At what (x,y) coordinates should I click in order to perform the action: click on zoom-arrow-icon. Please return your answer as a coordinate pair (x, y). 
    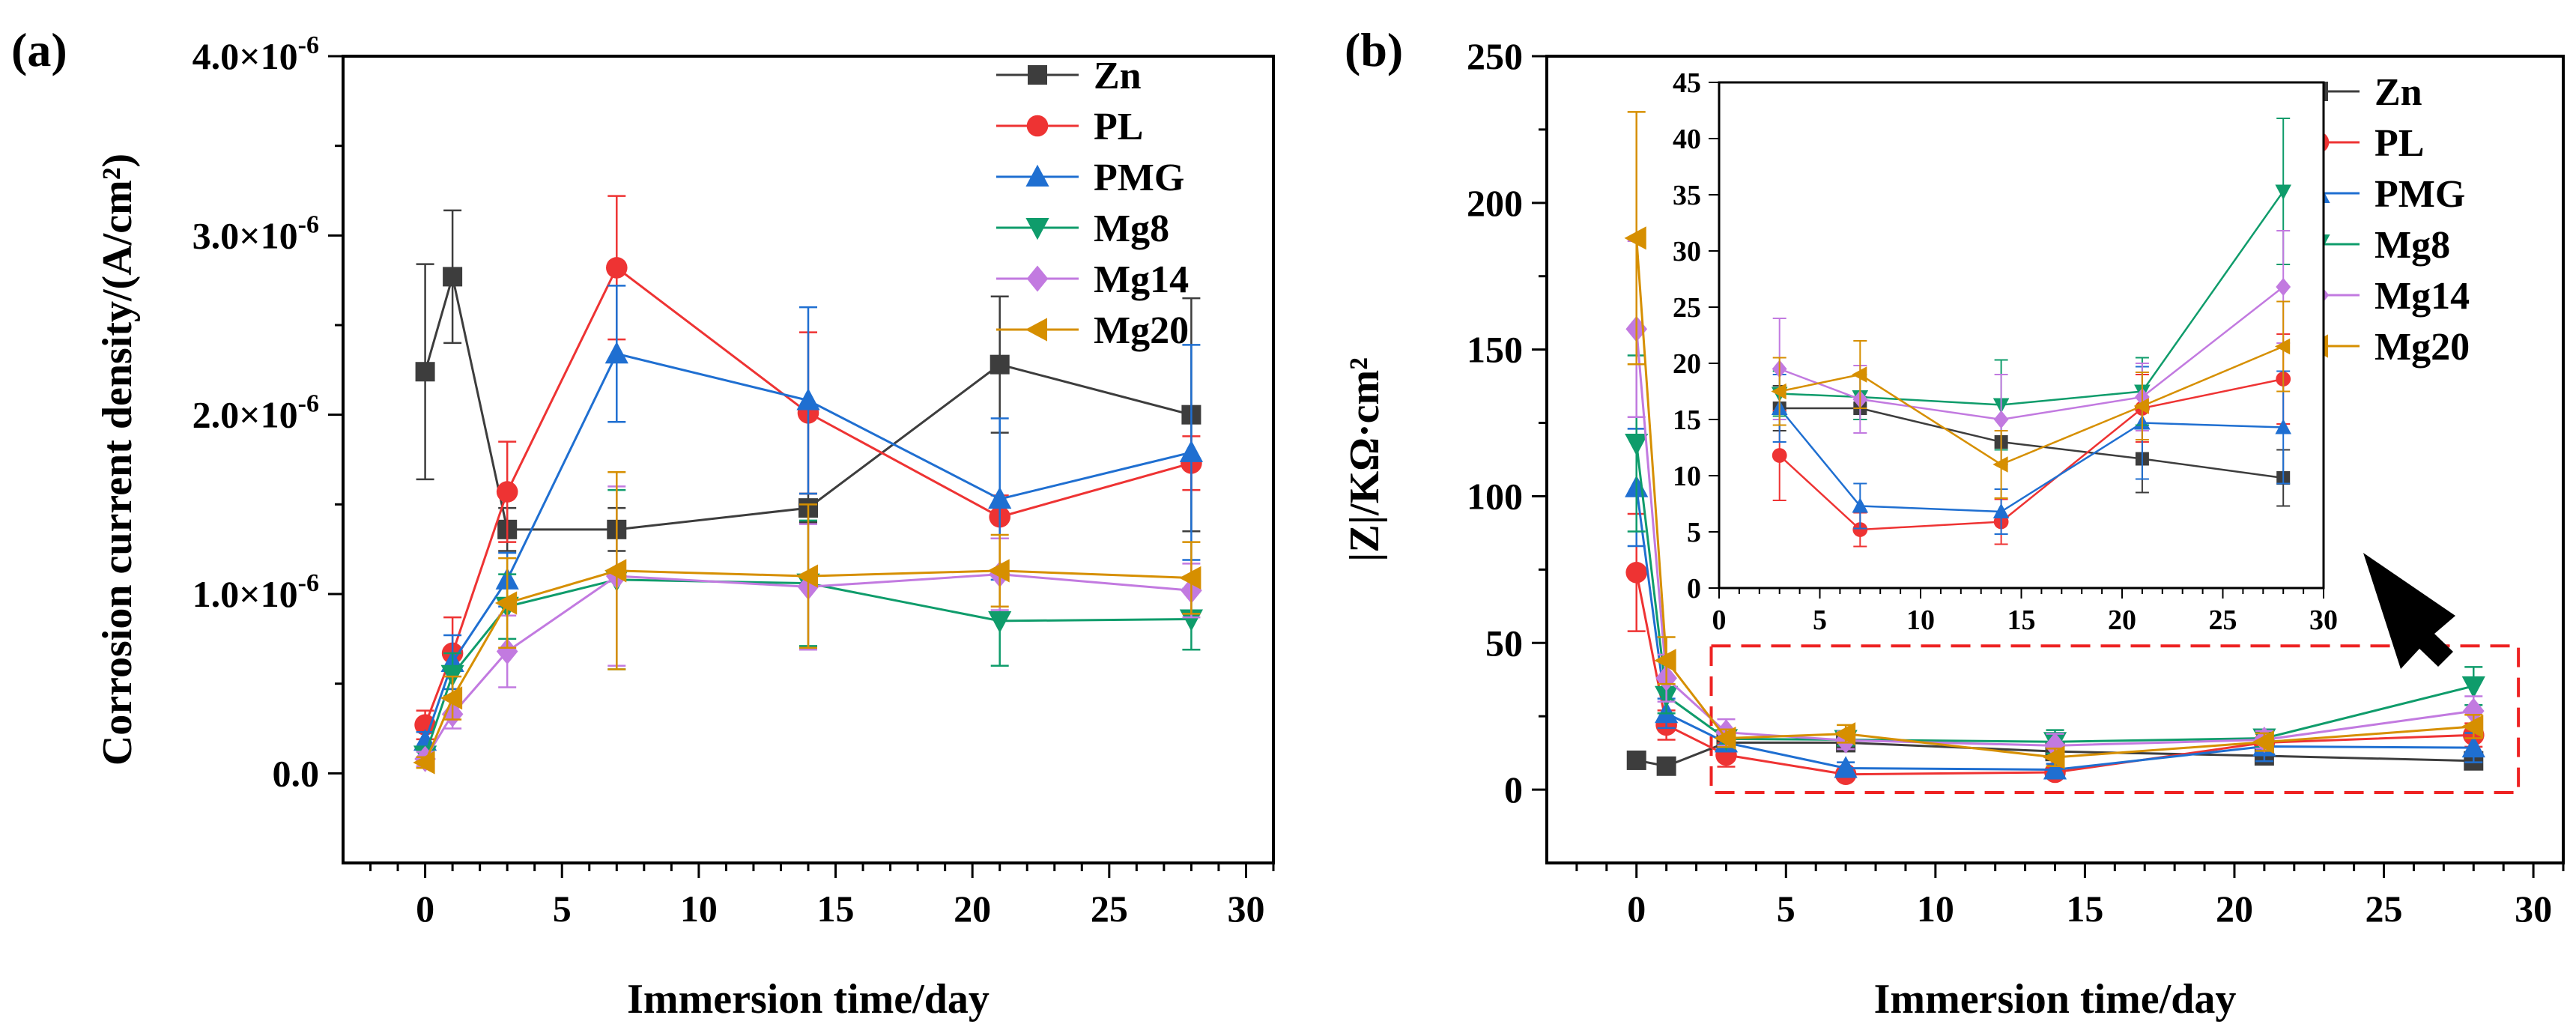
    Looking at the image, I should click on (2409, 611).